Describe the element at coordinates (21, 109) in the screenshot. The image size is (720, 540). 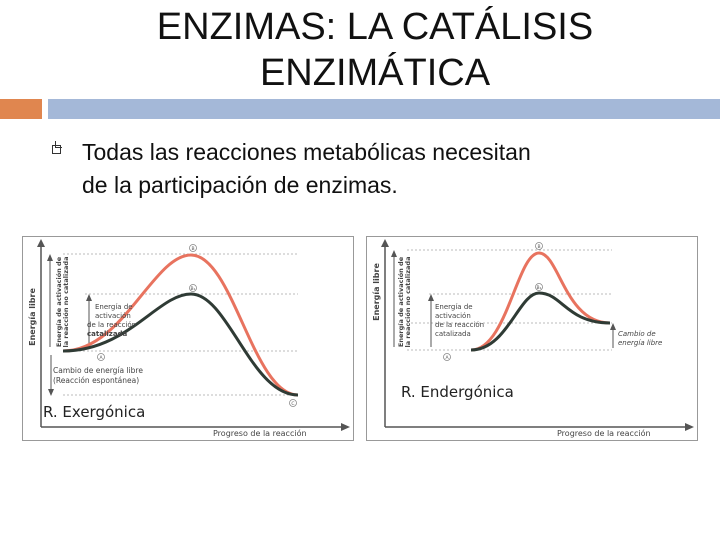
I see `title-accent-bar` at that location.